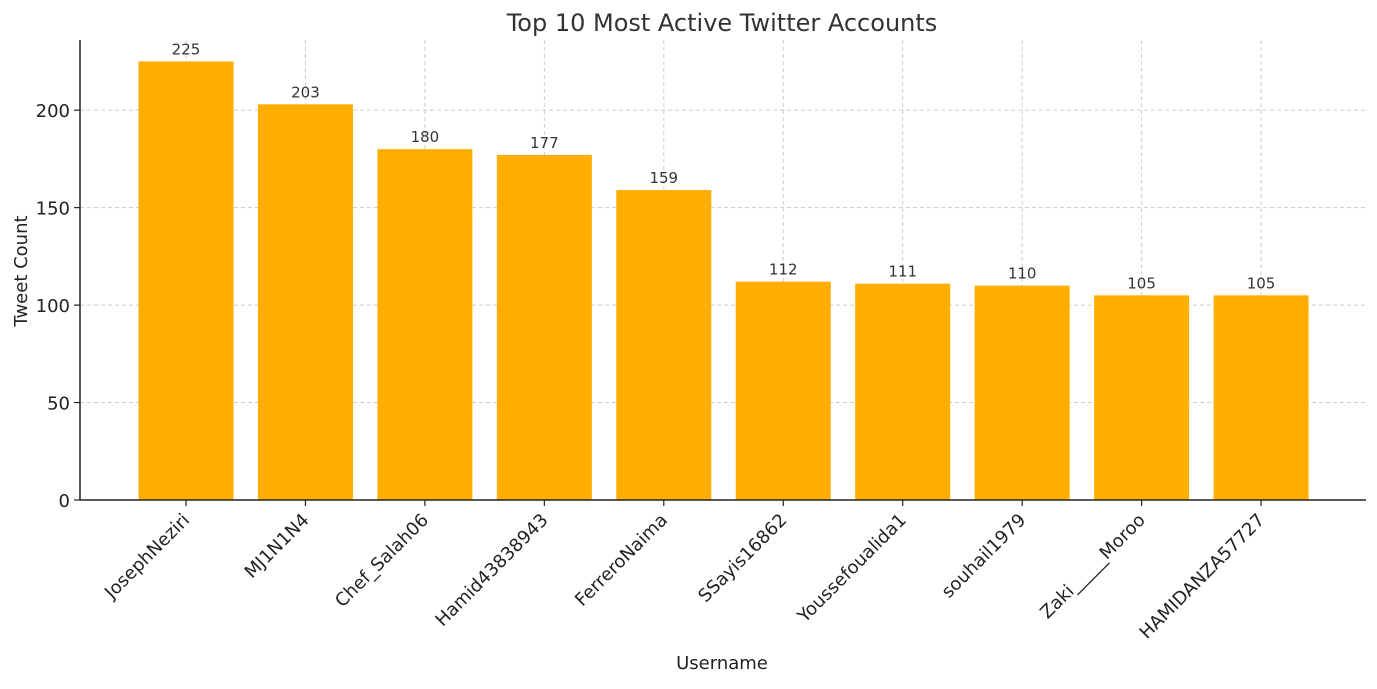 The image size is (1377, 689). Describe the element at coordinates (58, 404) in the screenshot. I see `y-tick-label: 50` at that location.